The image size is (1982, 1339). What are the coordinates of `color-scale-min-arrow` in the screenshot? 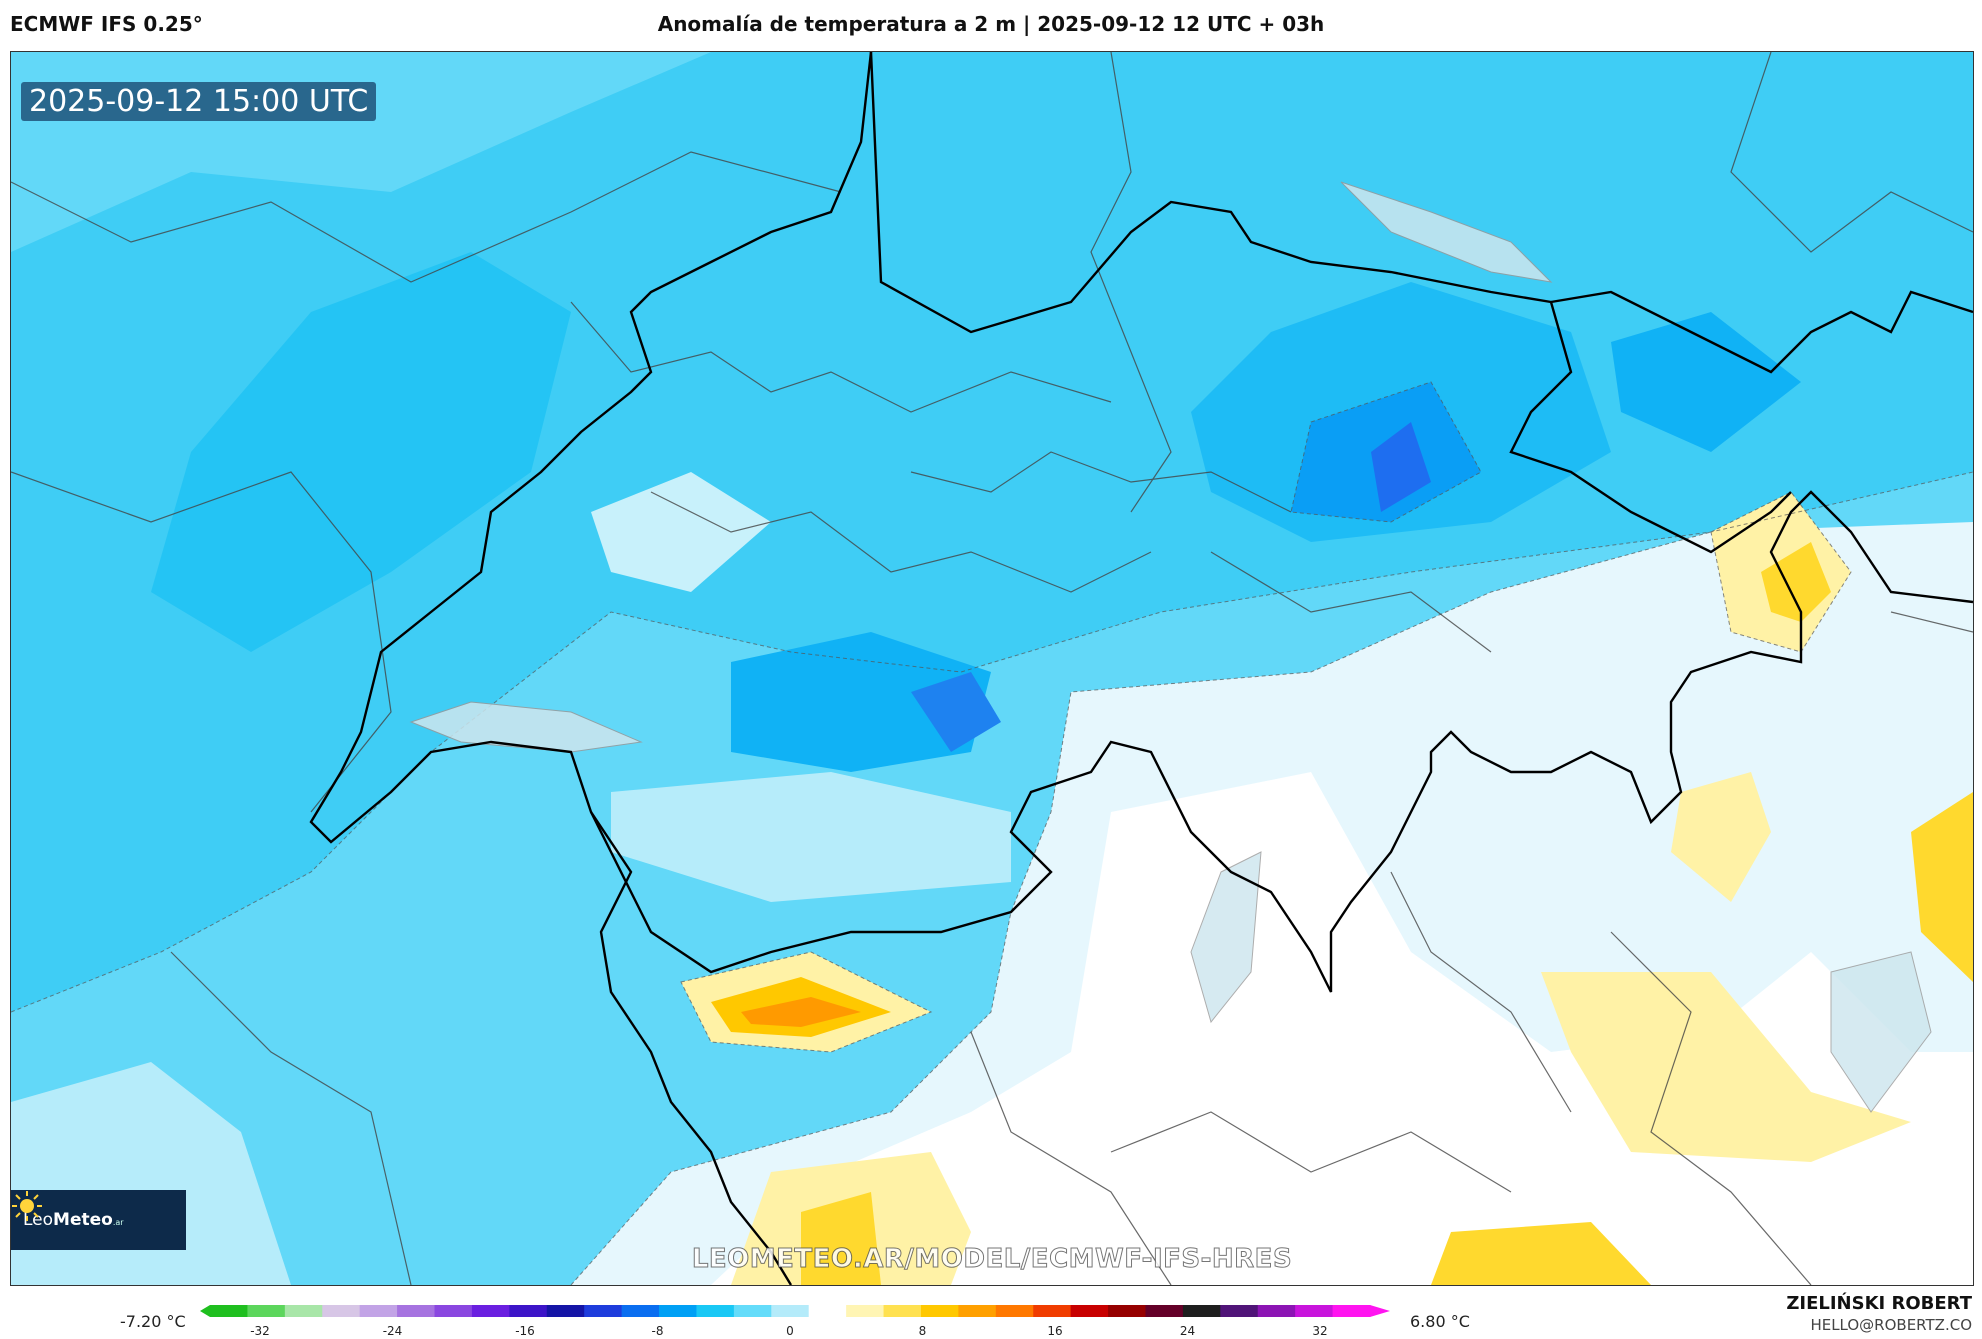 It's located at (205, 1311).